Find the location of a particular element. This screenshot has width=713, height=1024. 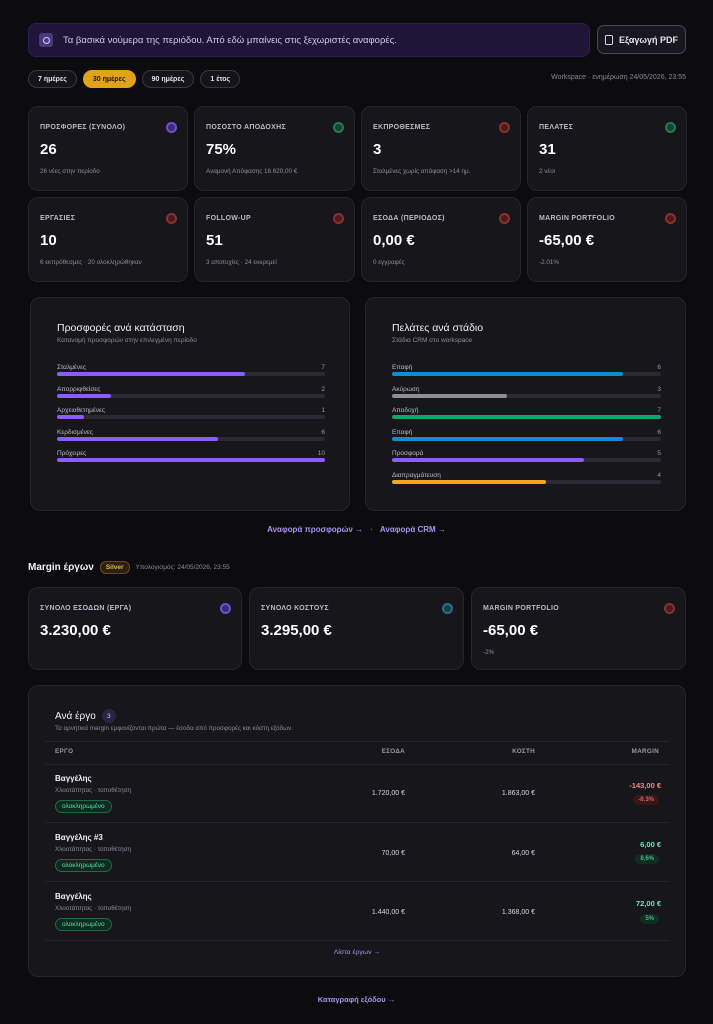

table-title: Ανά έργο is located at coordinates (75, 716).